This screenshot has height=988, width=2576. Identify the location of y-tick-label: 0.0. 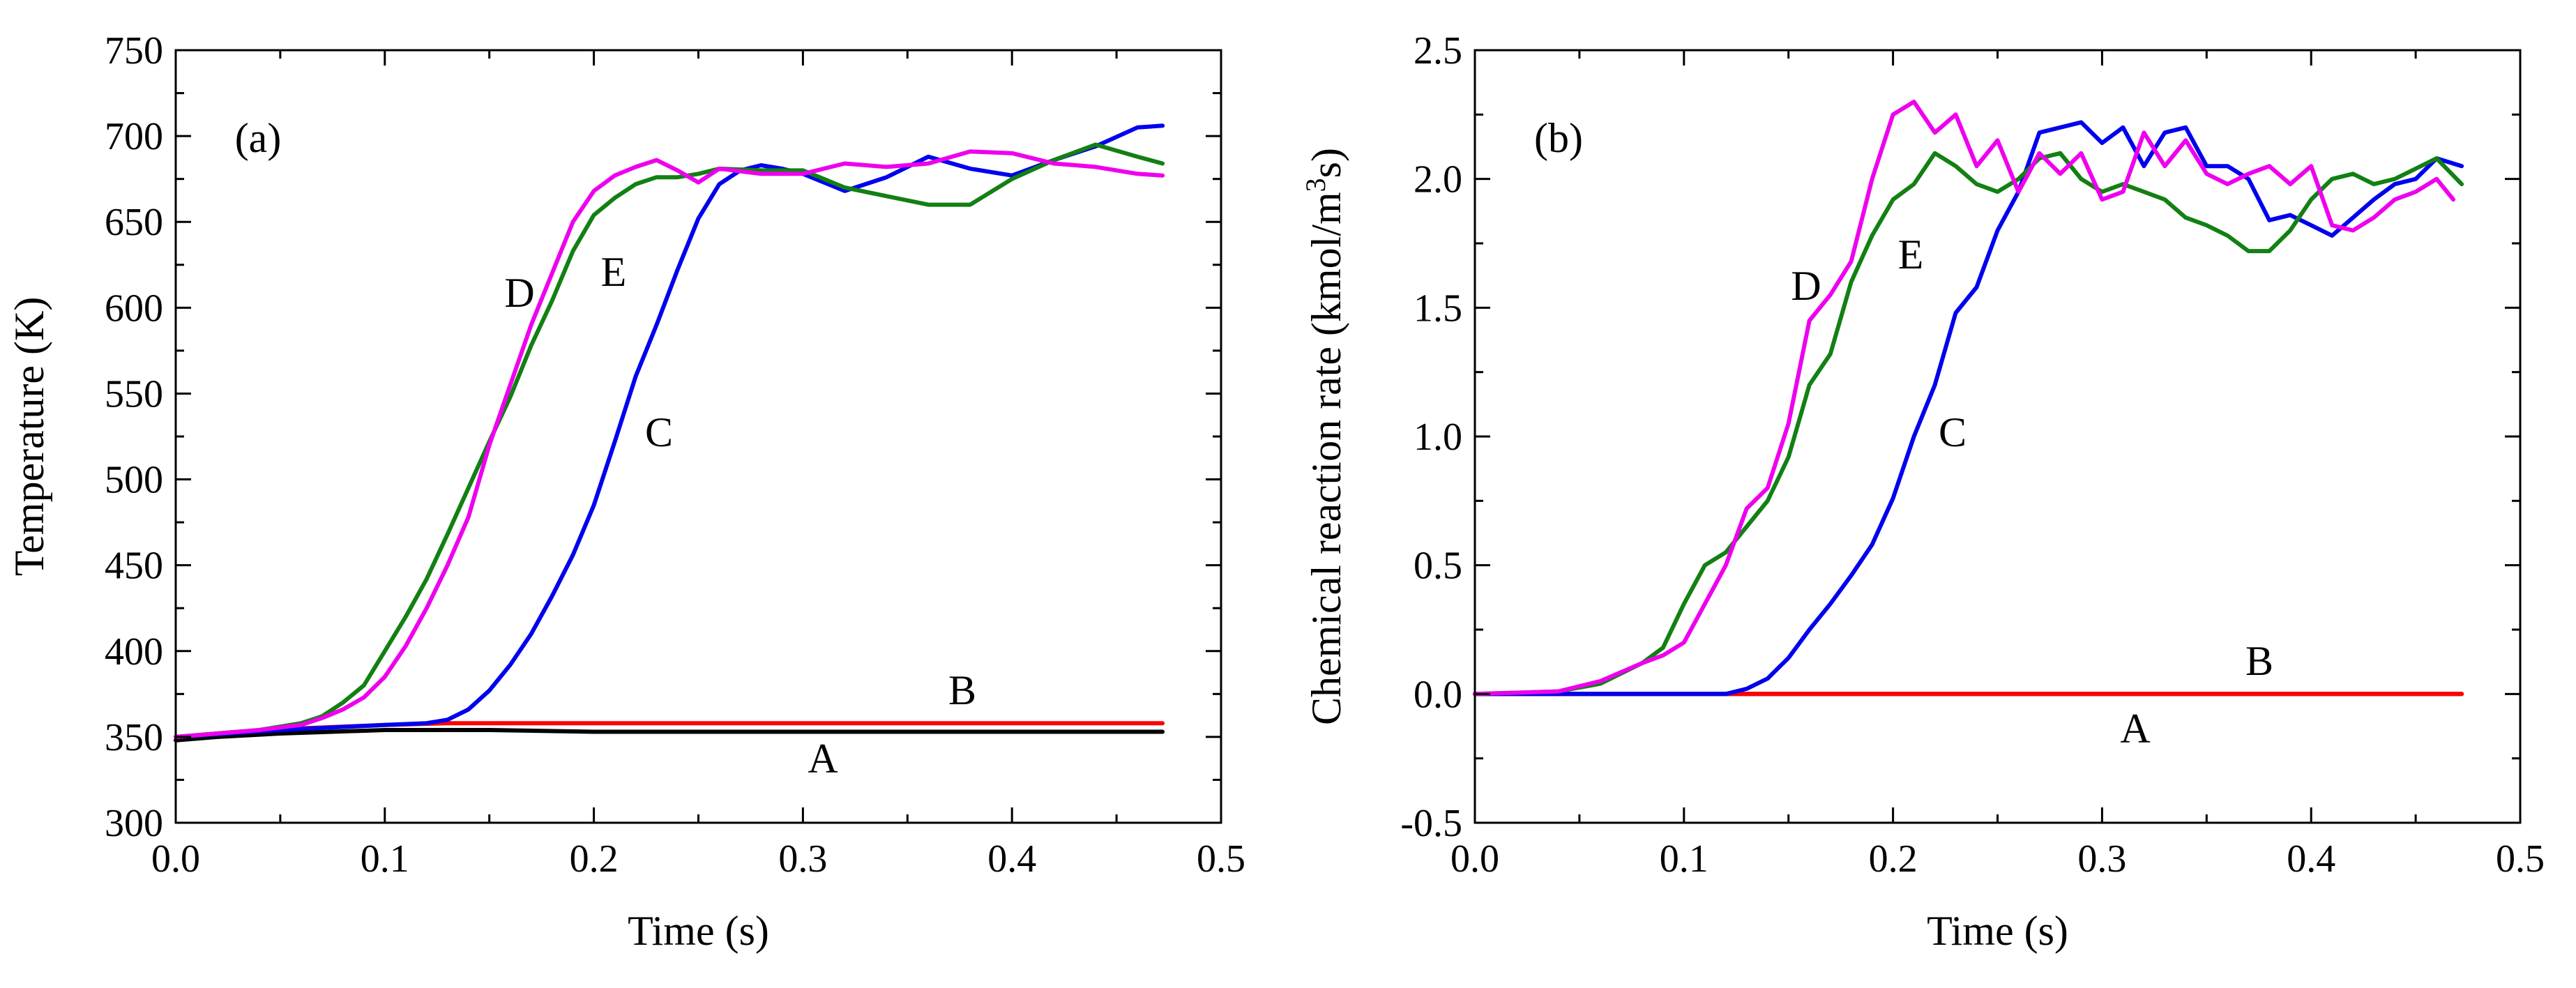
(1438, 694).